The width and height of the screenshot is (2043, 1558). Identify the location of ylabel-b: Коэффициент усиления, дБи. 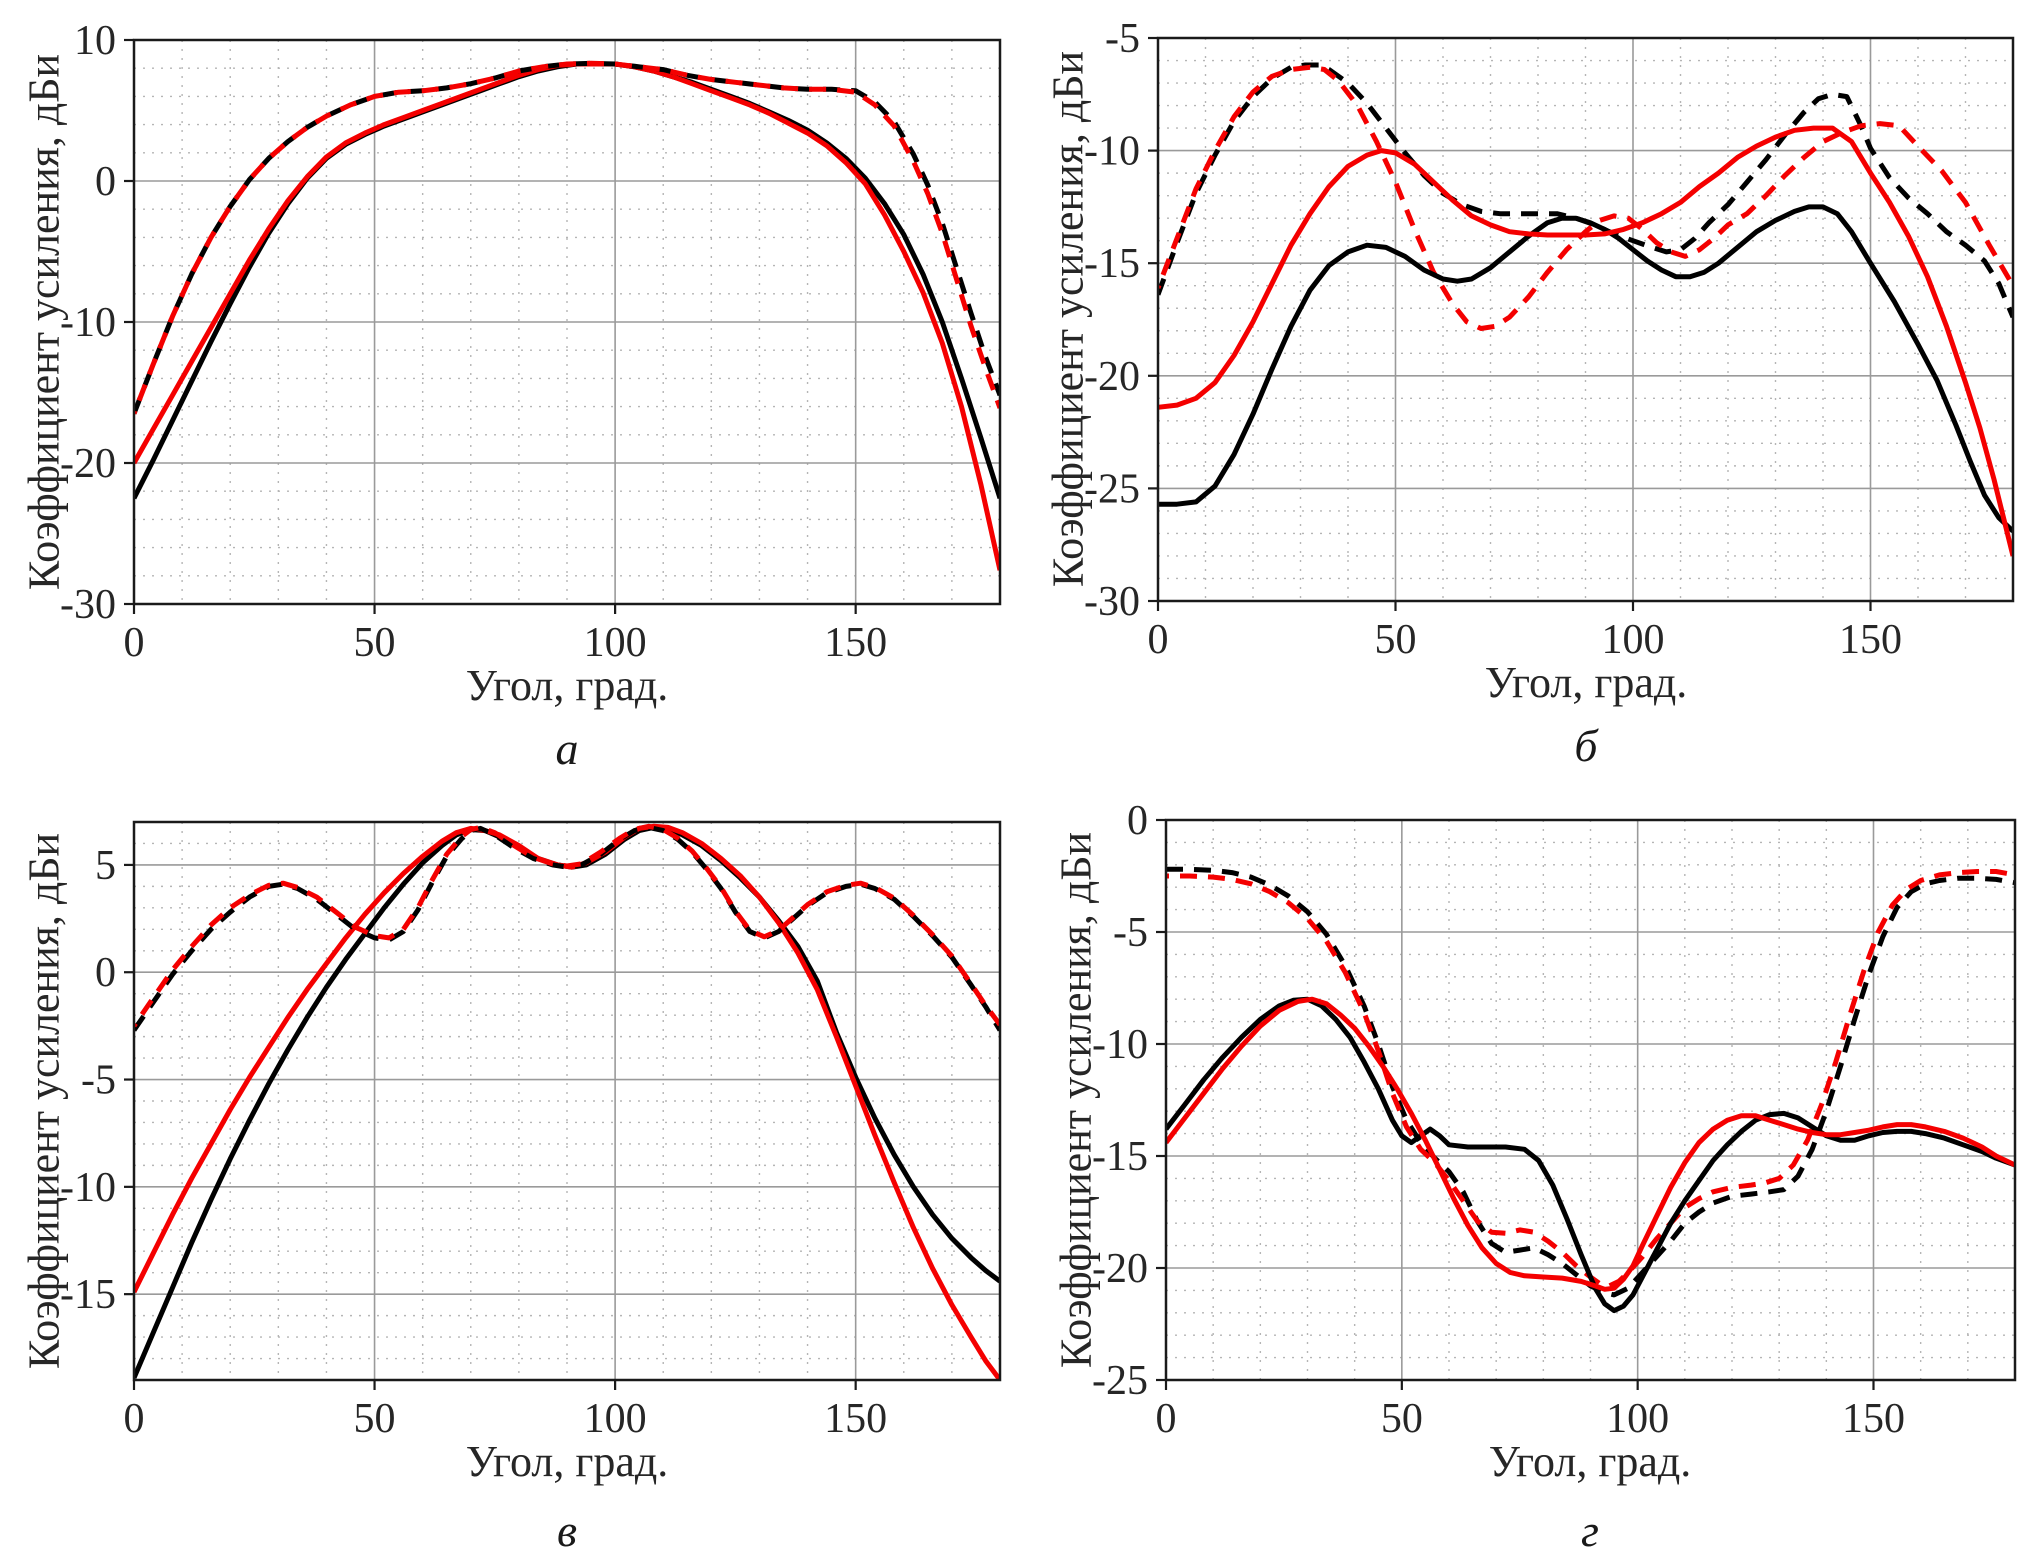
(1068, 319).